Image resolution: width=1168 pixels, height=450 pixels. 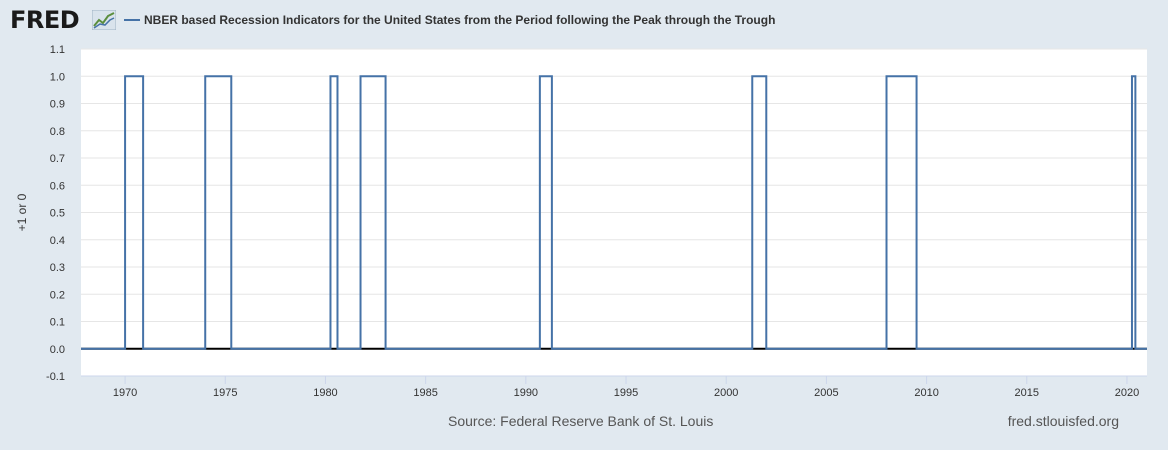 What do you see at coordinates (57, 159) in the screenshot?
I see `y-tick-label: 0.7` at bounding box center [57, 159].